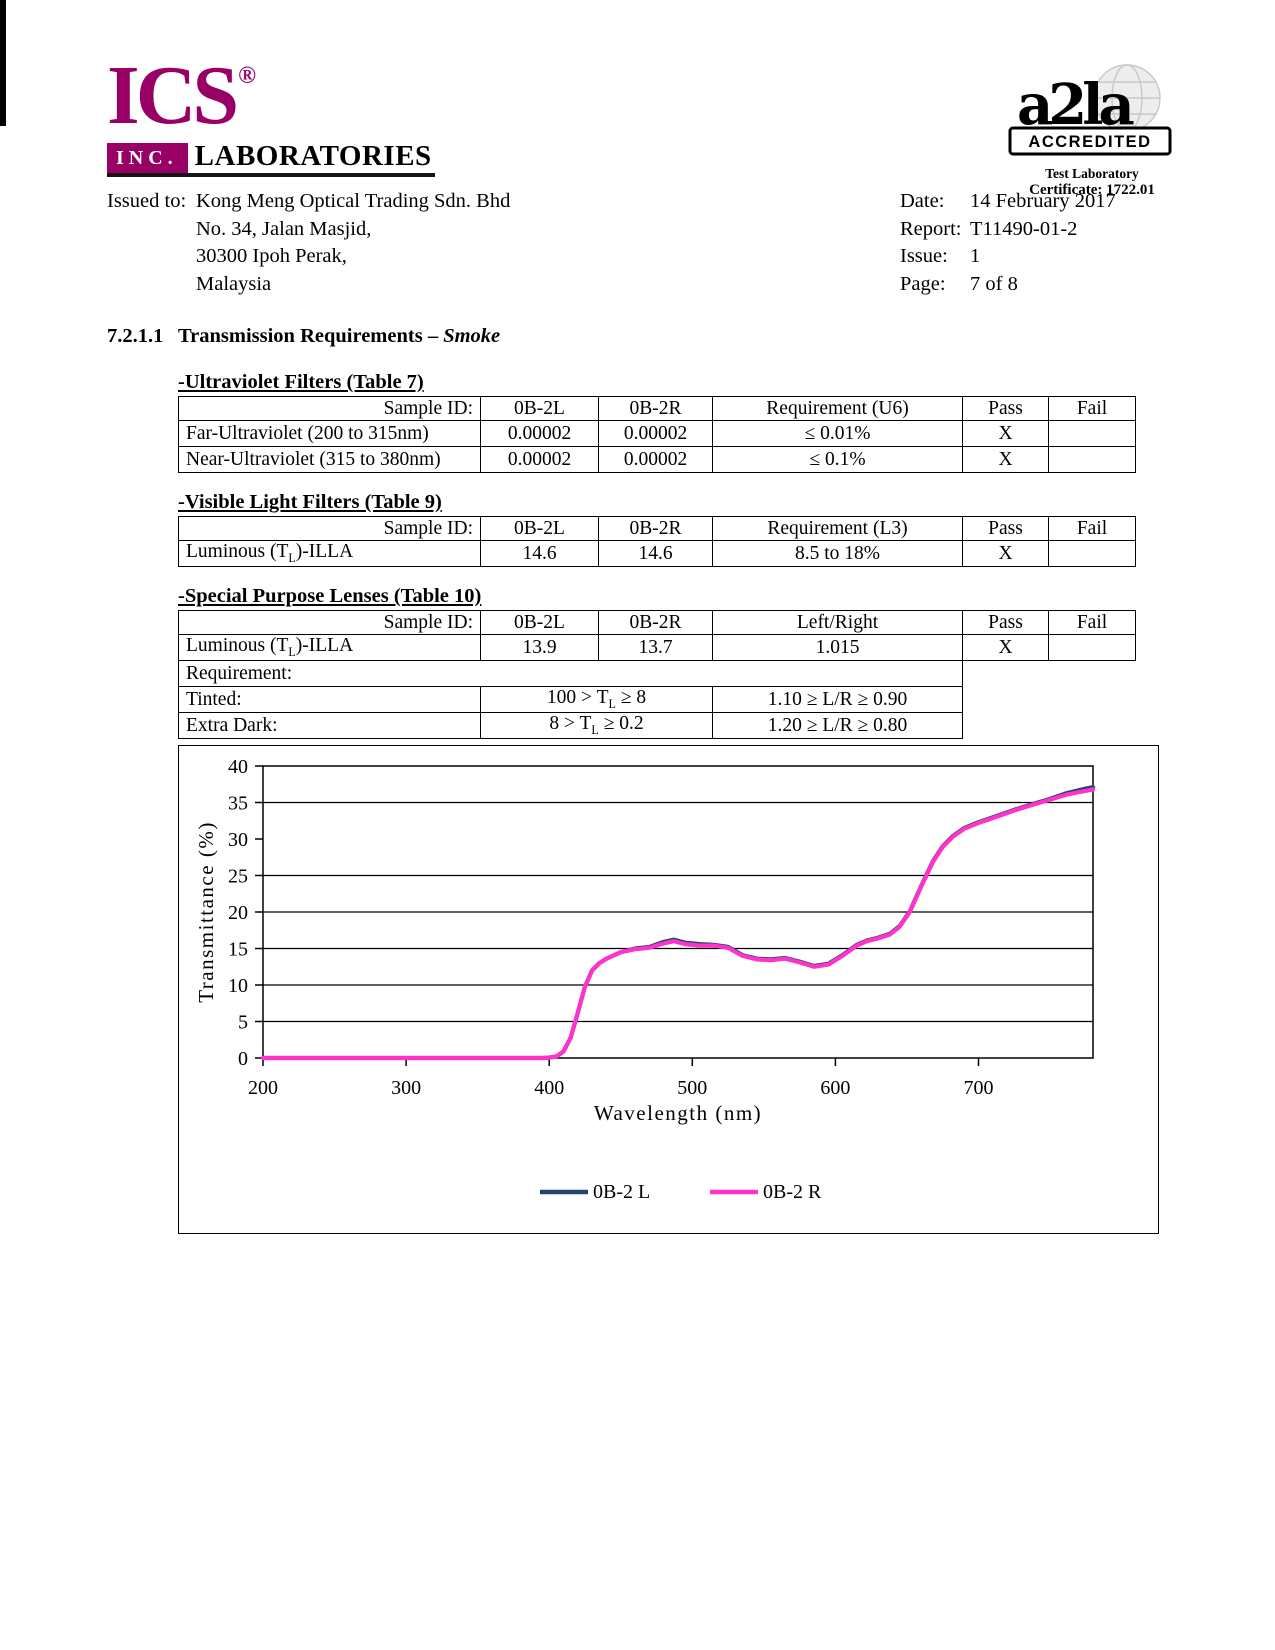  I want to click on ics-laboratories-logo: ICS ® INC. LABORATORIES, so click(271, 115).